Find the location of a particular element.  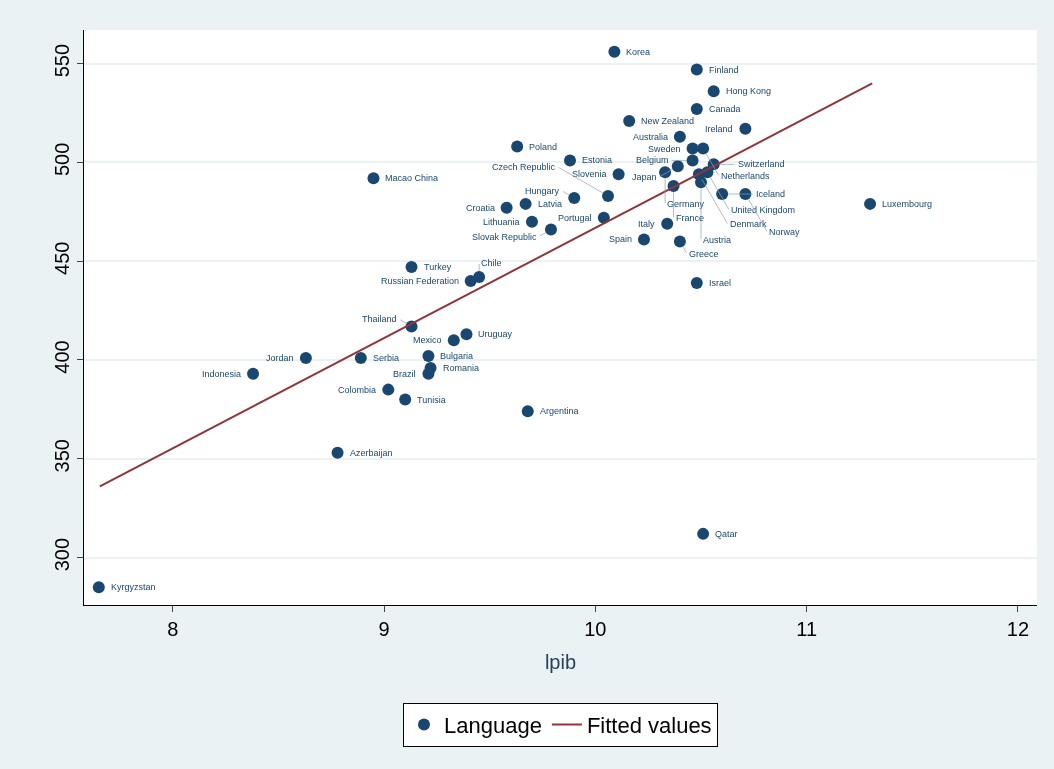

annotation: Bulgaria is located at coordinates (457, 356).